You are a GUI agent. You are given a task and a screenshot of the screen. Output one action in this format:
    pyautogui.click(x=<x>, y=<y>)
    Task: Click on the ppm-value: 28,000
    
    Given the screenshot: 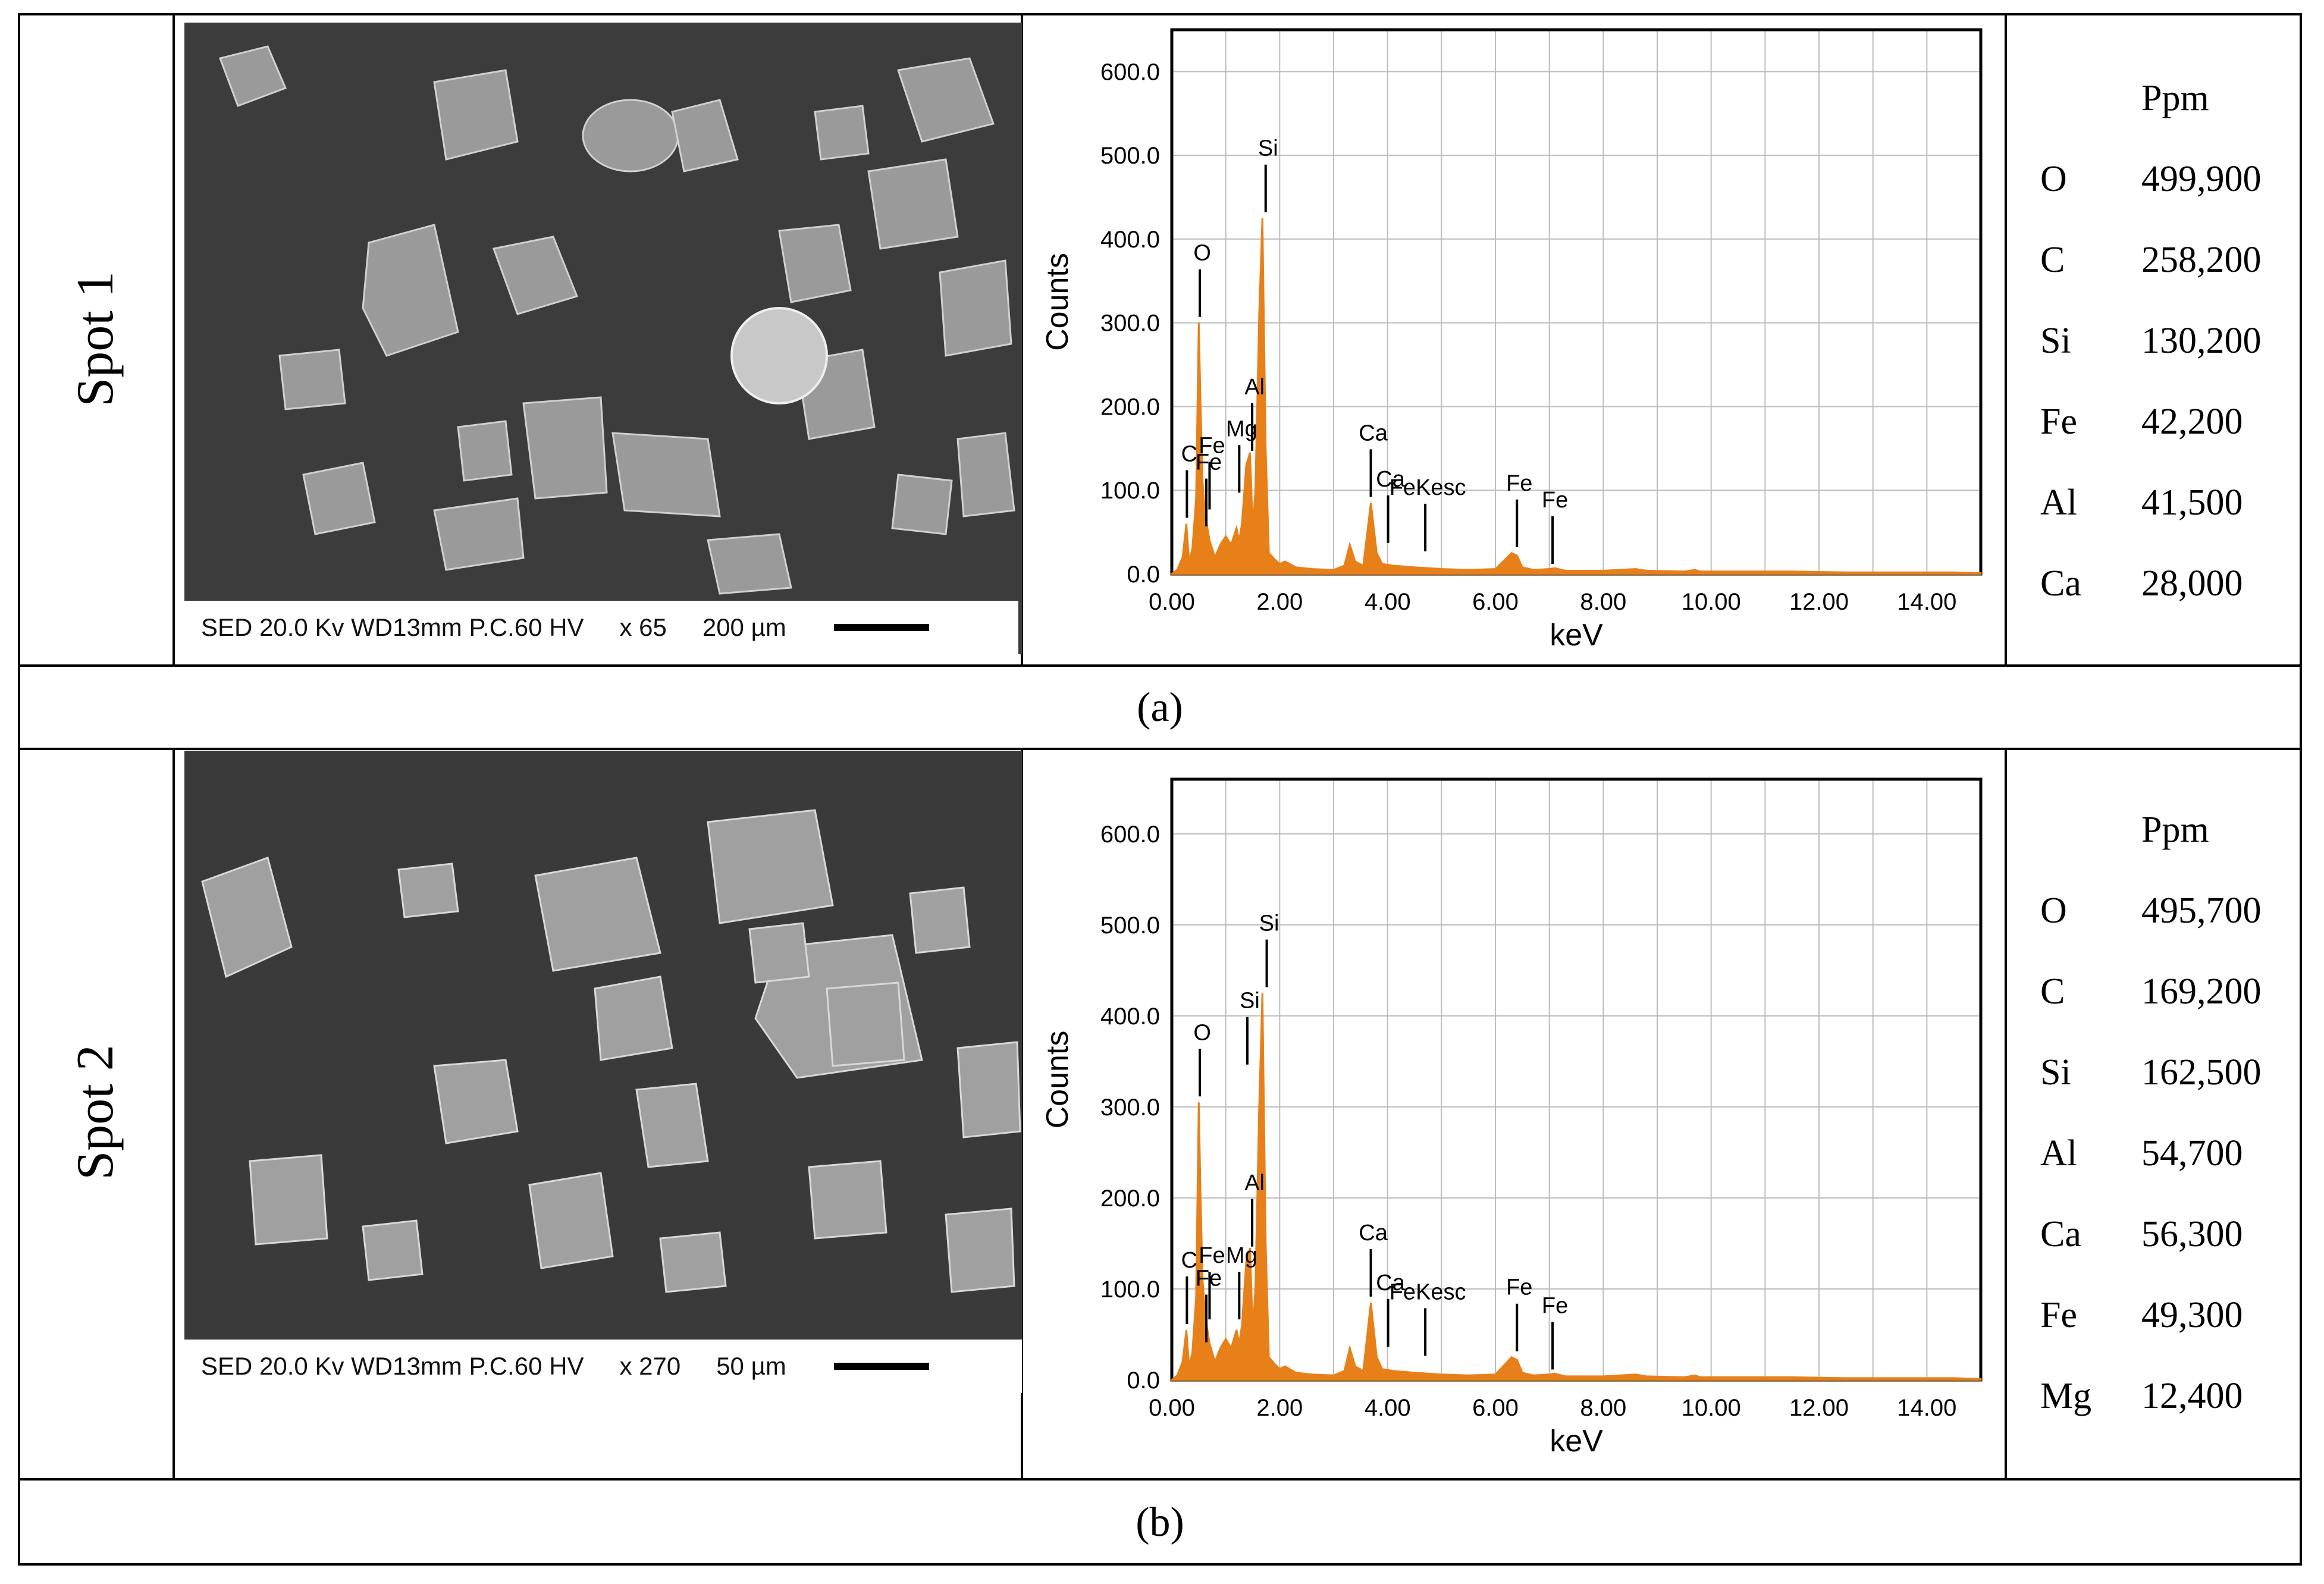 What is the action you would take?
    pyautogui.click(x=2192, y=583)
    